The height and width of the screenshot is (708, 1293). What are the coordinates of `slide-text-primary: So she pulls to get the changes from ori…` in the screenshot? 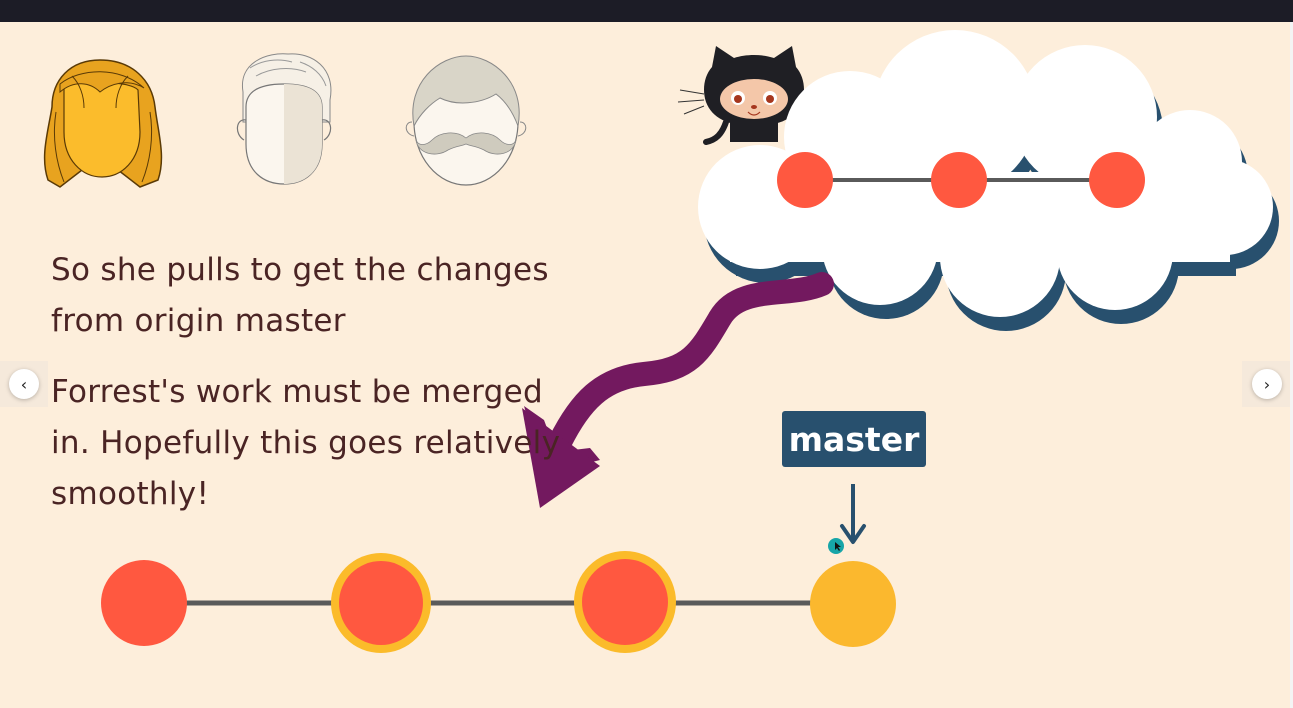 It's located at (300, 295).